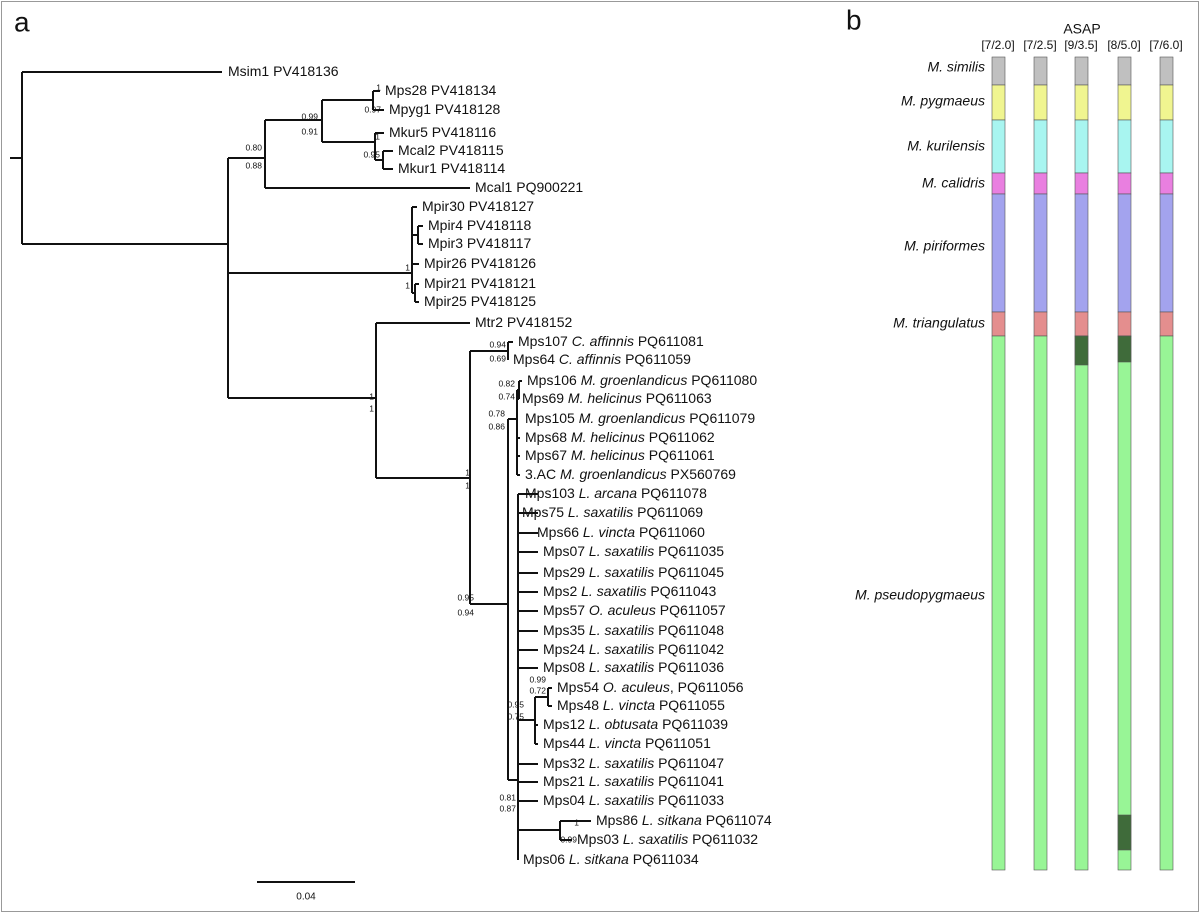 The image size is (1200, 918). Describe the element at coordinates (417, 168) in the screenshot. I see `tip-name: Mkur1` at that location.